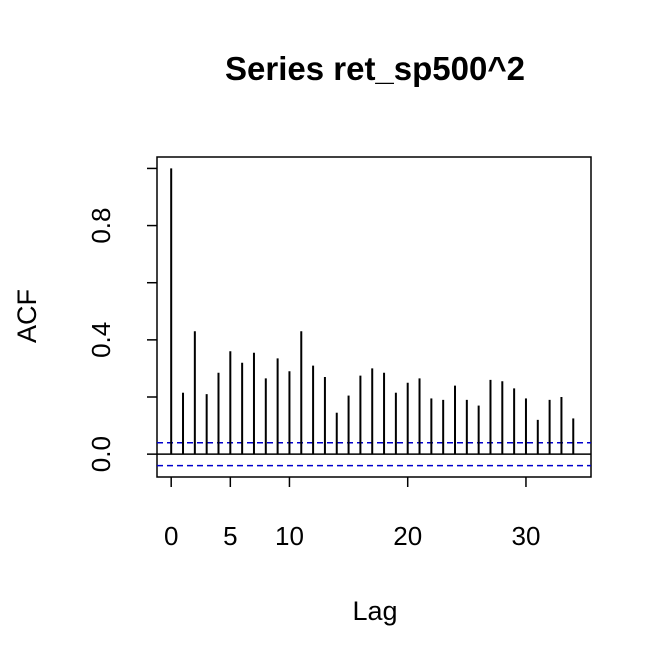 This screenshot has width=672, height=672. I want to click on y-tick-label: 0.4, so click(101, 340).